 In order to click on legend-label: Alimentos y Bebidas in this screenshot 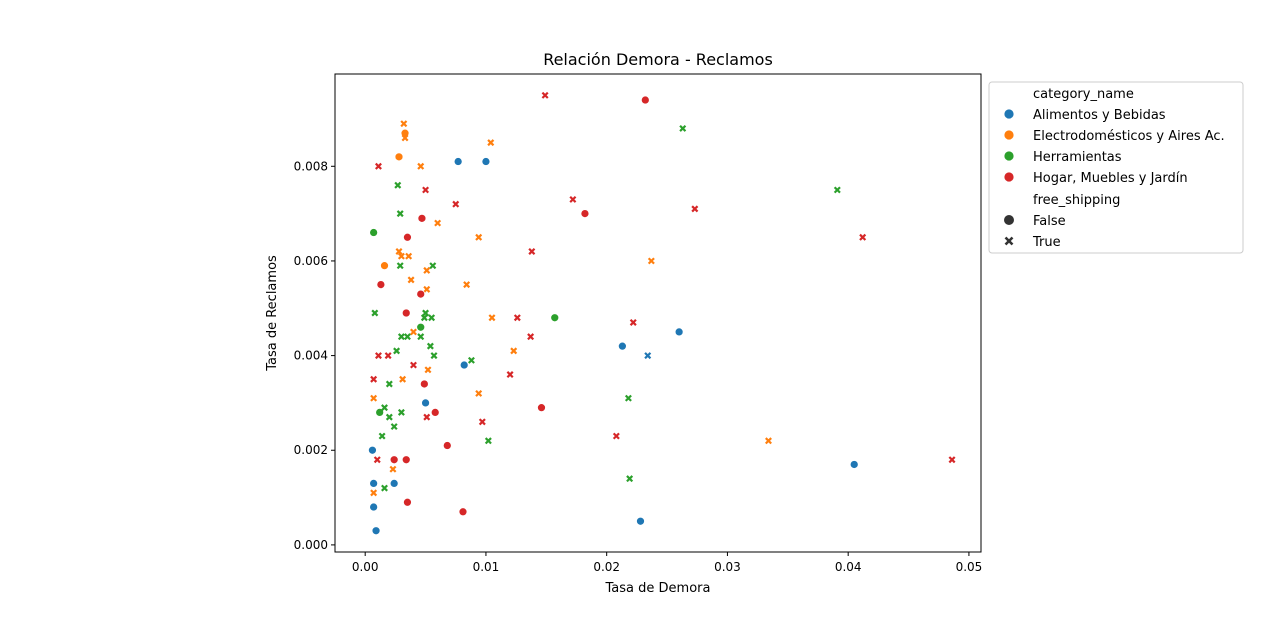, I will do `click(1099, 115)`.